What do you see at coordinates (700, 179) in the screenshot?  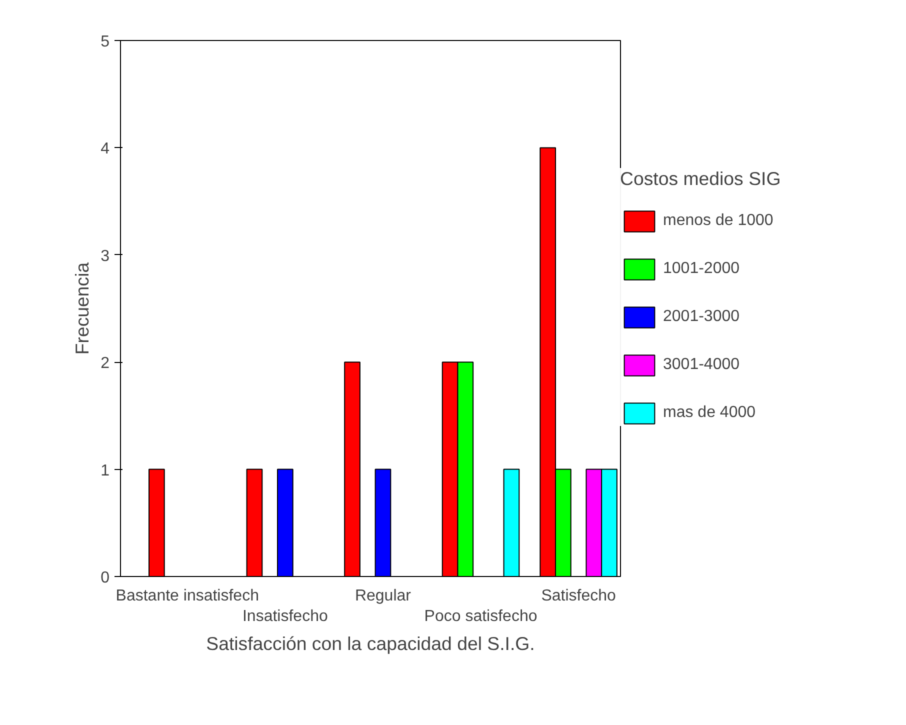 I see `legend-title: Costos medios SIG` at bounding box center [700, 179].